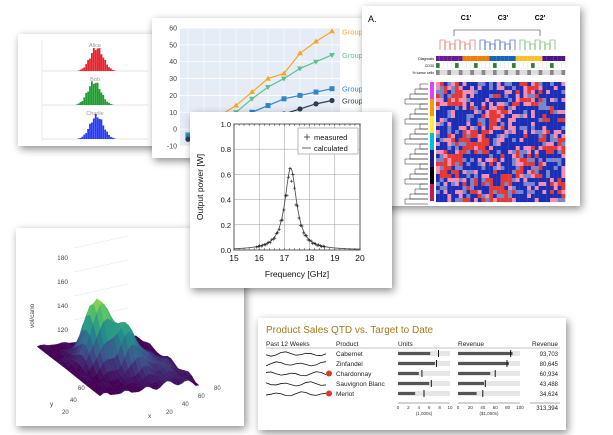 This screenshot has width=613, height=435. I want to click on sales-unit-range, so click(424, 373).